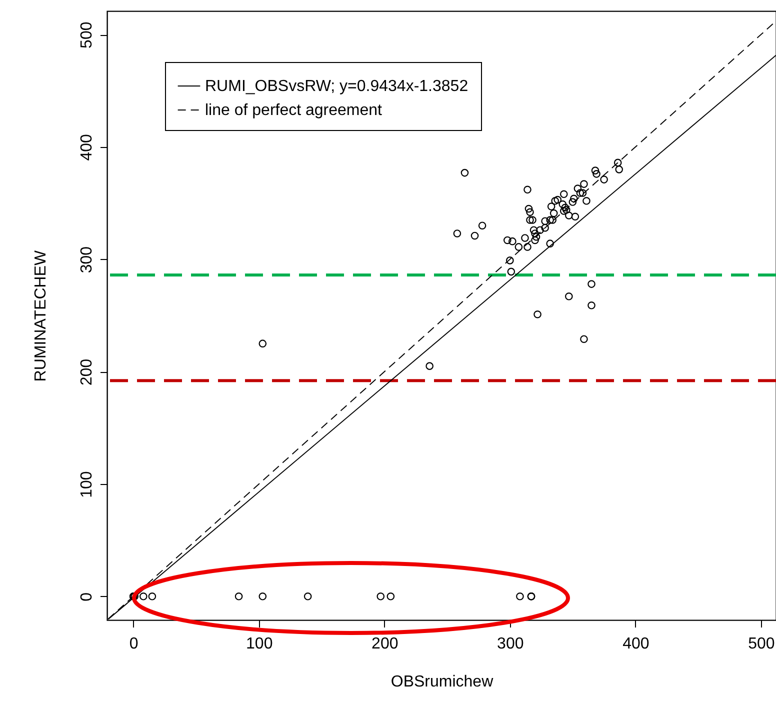 Image resolution: width=776 pixels, height=714 pixels. I want to click on y-tick-label: 400, so click(87, 147).